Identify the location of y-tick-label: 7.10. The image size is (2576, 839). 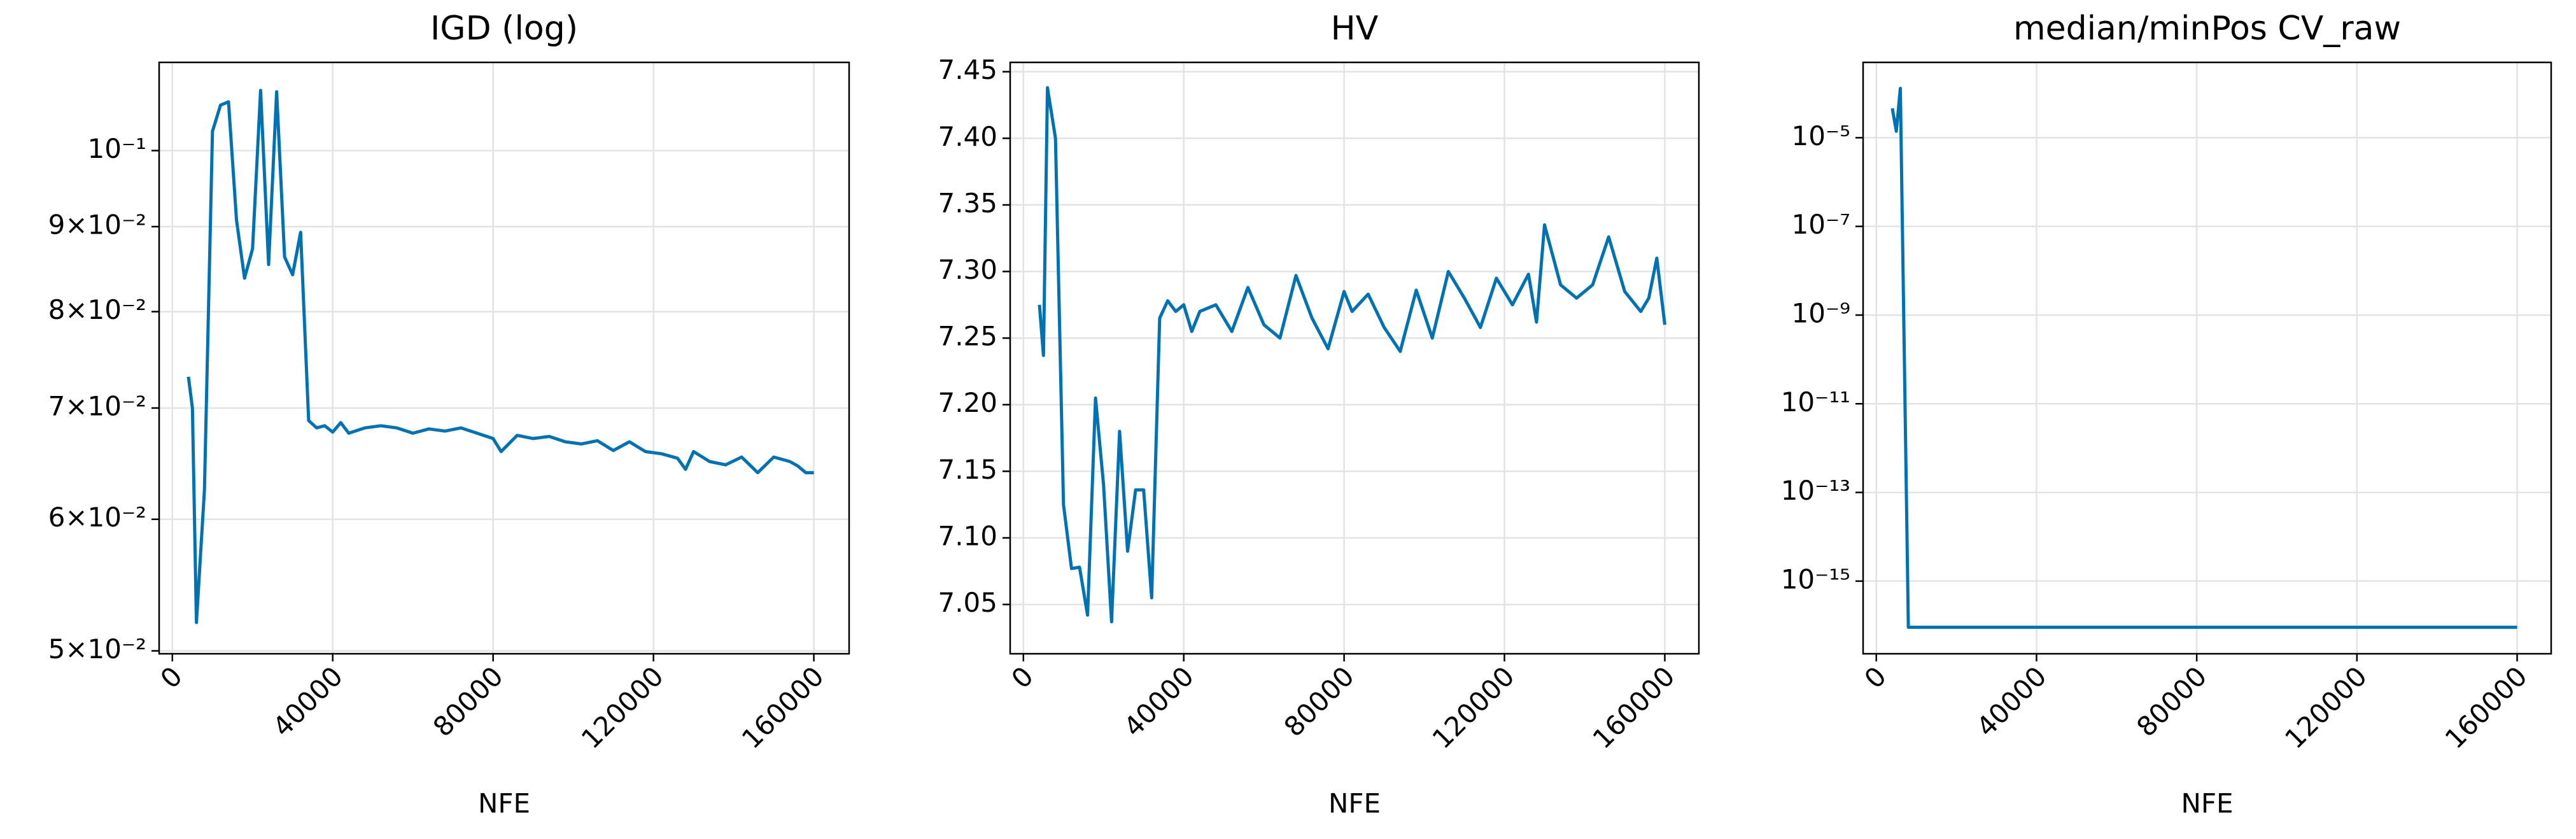
(968, 535).